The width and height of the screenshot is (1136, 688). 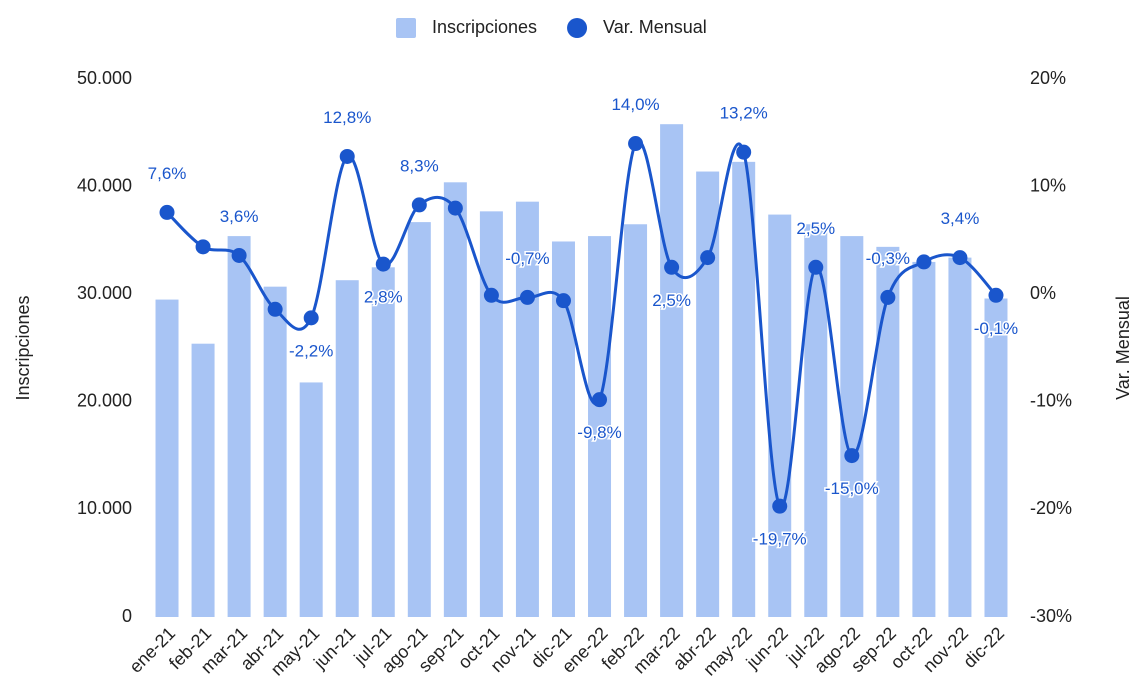 What do you see at coordinates (780, 539) in the screenshot?
I see `value-label: -19,7%` at bounding box center [780, 539].